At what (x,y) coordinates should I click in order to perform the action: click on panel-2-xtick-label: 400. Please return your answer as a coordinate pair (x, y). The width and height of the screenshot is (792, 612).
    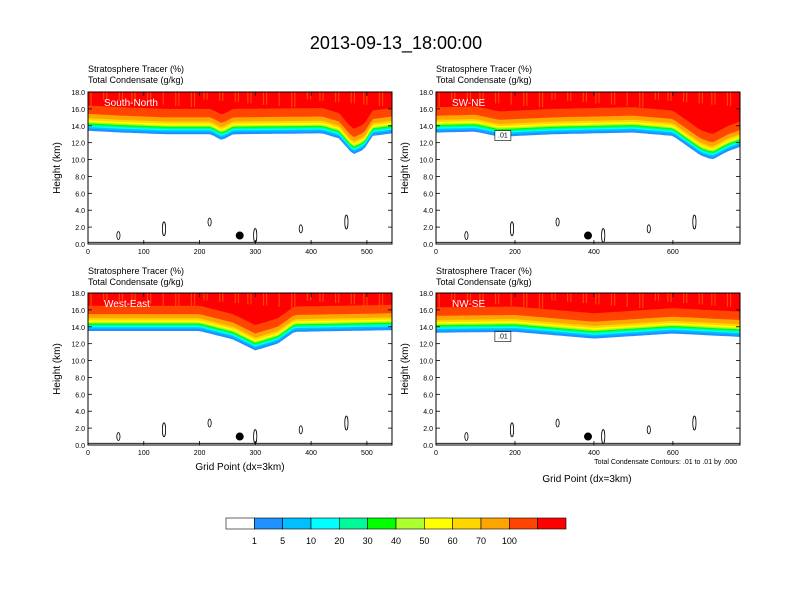
    Looking at the image, I should click on (594, 252).